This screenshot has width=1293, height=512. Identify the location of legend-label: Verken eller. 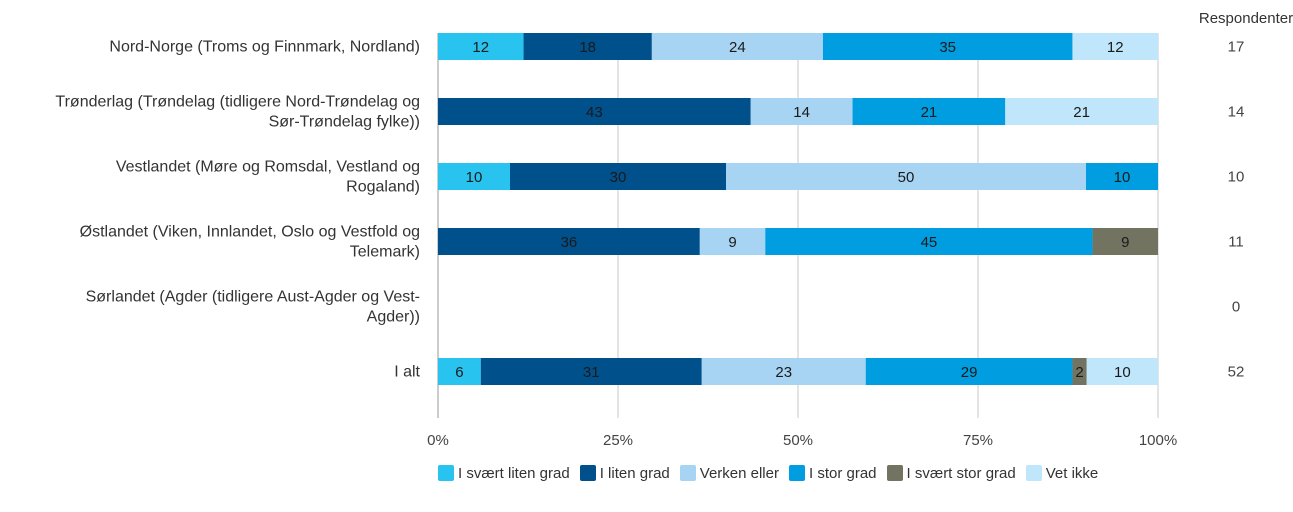
(739, 473).